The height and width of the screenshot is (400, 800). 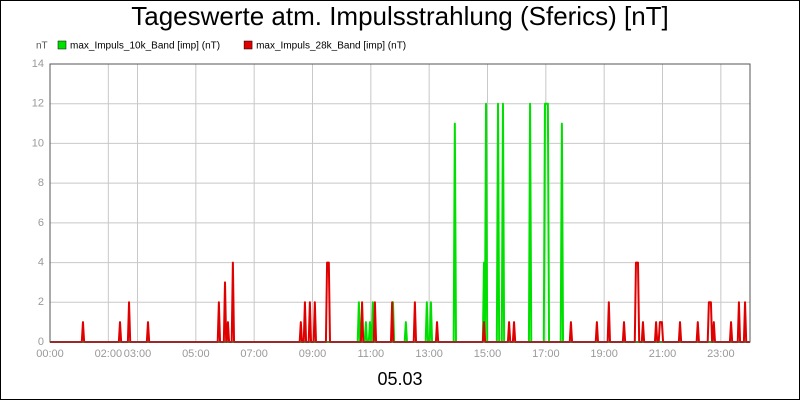 I want to click on y-tick-label: 6, so click(x=41, y=223).